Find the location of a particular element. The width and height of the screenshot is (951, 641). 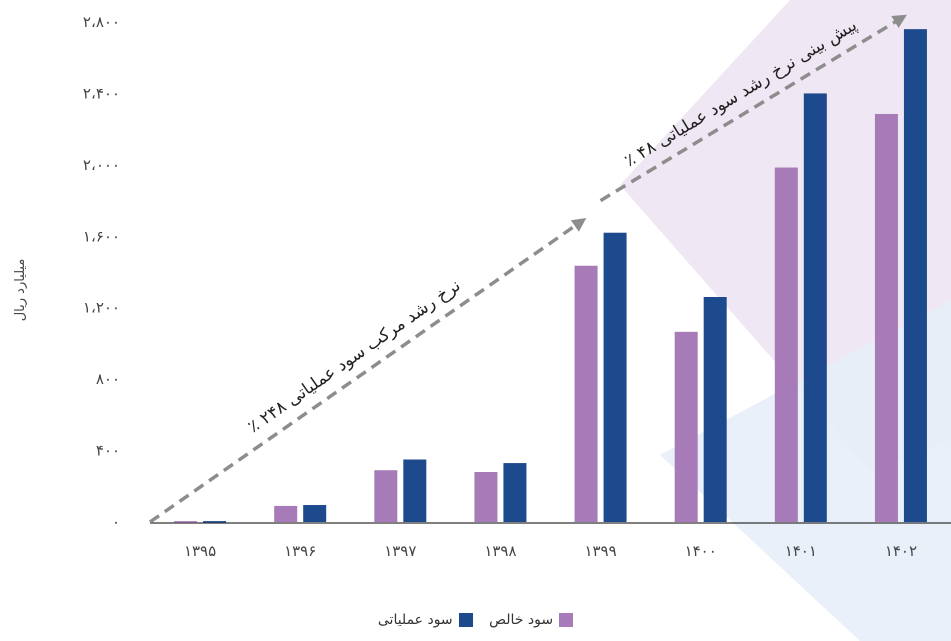

x-tick-label: ۱۳۹۸ is located at coordinates (500, 551).